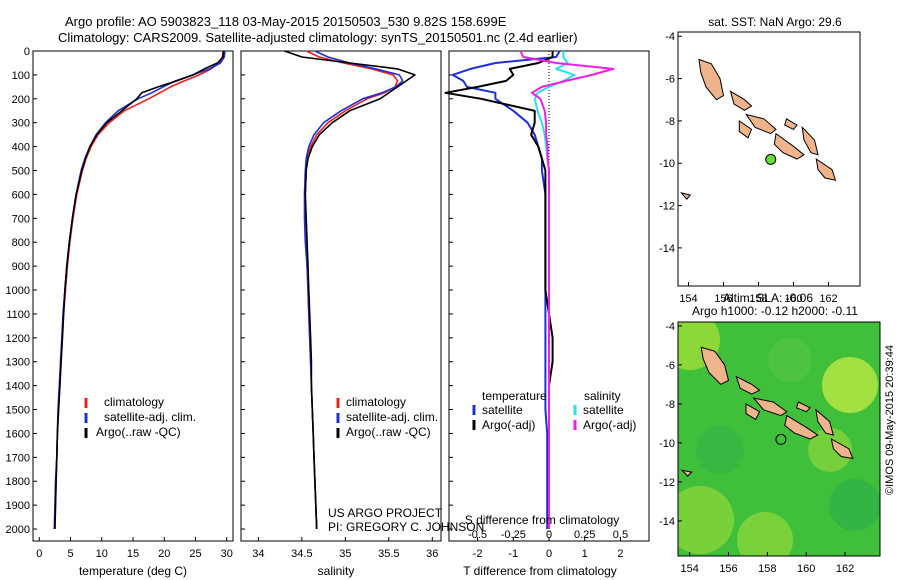 The width and height of the screenshot is (900, 580). I want to click on y-tick-label: 1800, so click(18, 482).